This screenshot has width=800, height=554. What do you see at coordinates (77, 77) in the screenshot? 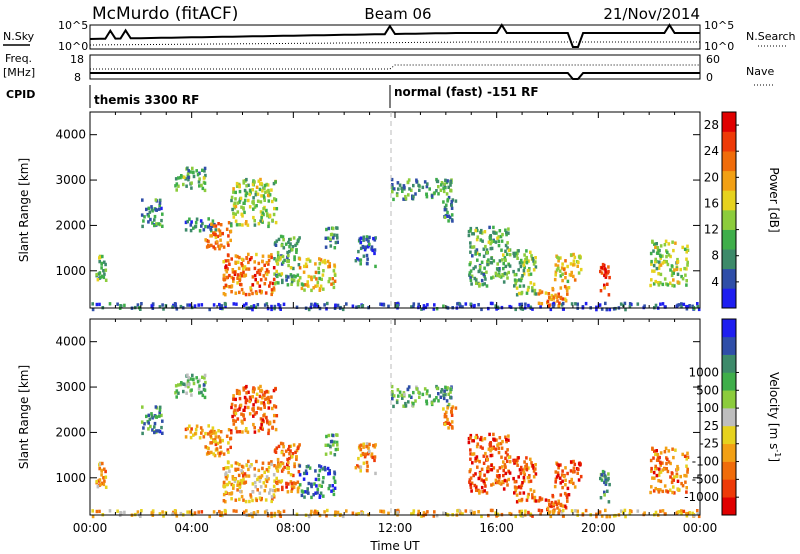
I see `freq-tick-low: 8` at bounding box center [77, 77].